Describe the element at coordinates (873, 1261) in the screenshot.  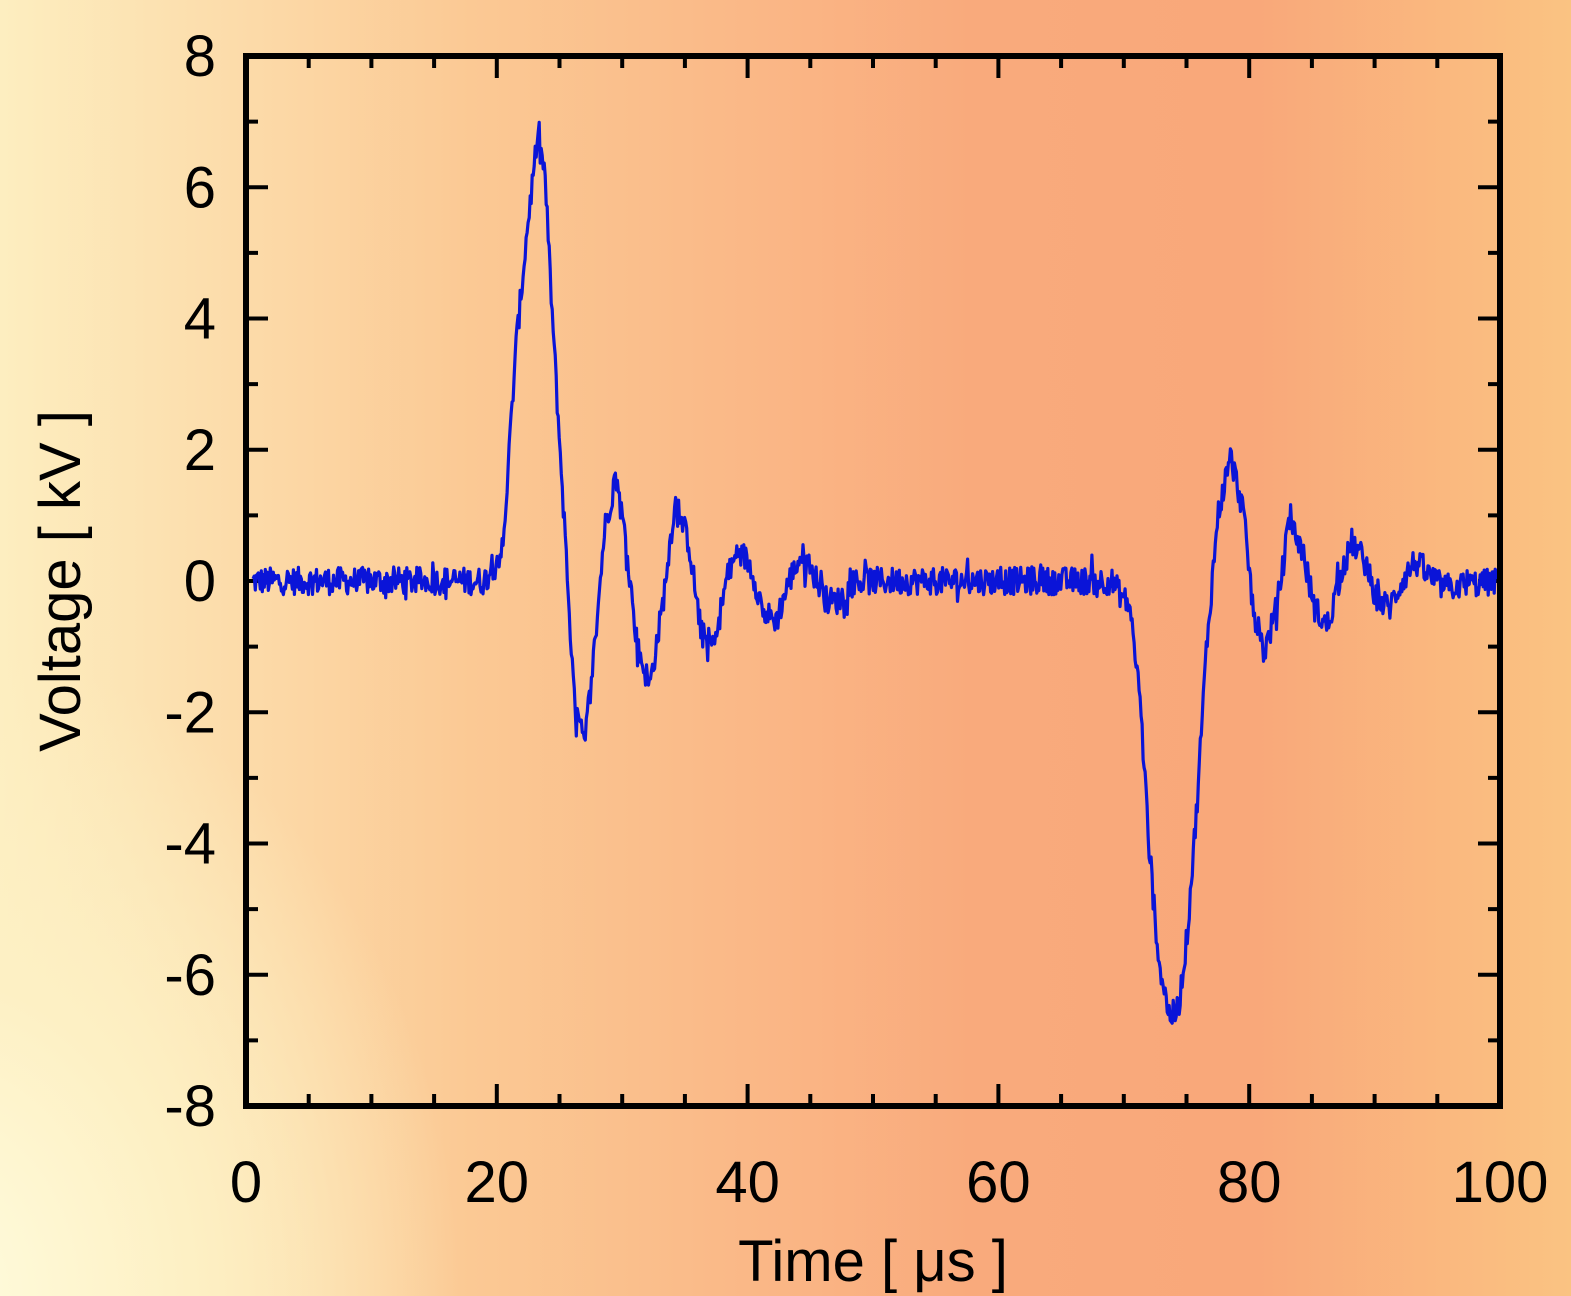
I see `x-axis-title: Time [ μs ]` at that location.